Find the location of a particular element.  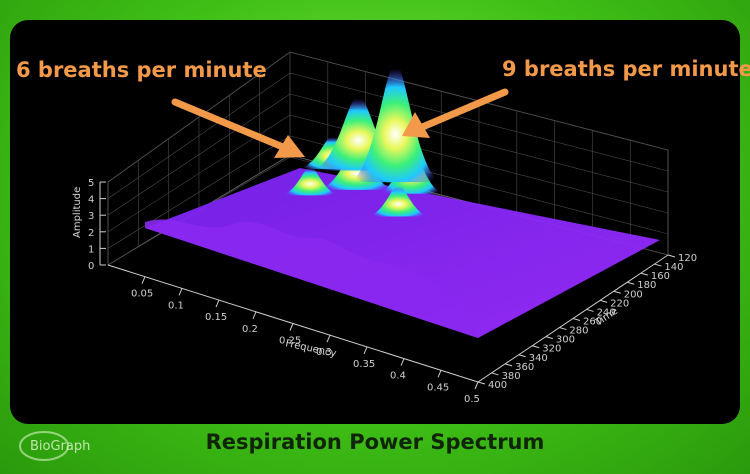

annotation-6-breaths: 6 breaths per minute is located at coordinates (141, 70).